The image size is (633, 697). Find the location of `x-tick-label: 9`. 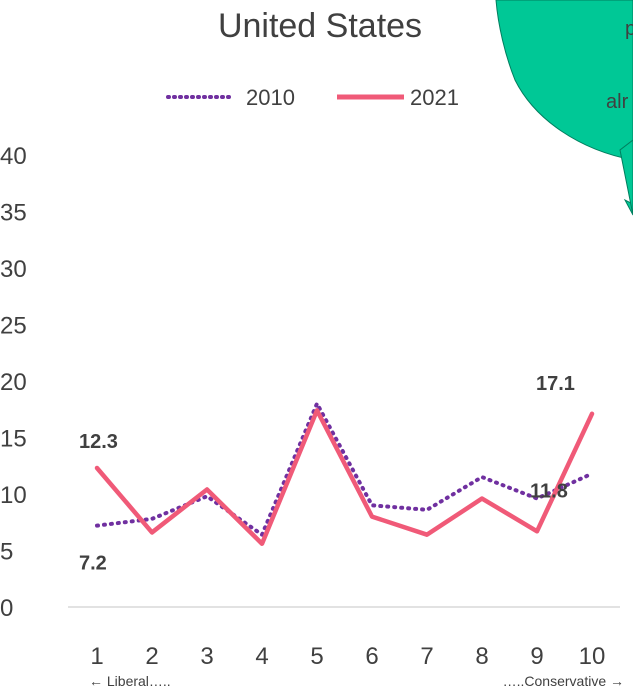

x-tick-label: 9 is located at coordinates (536, 656).